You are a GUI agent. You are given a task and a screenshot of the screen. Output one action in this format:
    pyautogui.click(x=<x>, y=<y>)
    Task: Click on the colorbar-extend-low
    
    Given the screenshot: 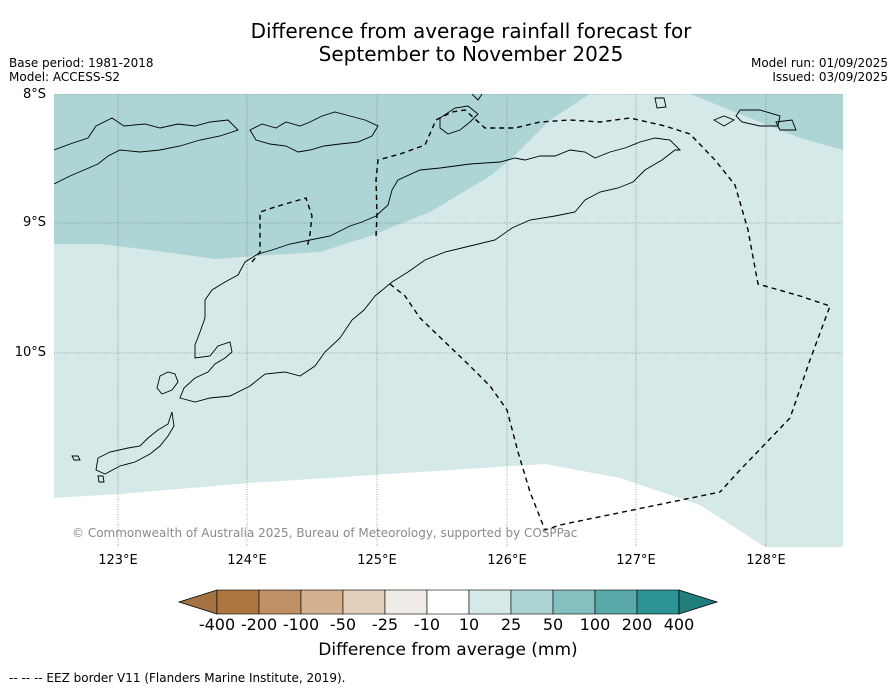 What is the action you would take?
    pyautogui.click(x=197, y=602)
    